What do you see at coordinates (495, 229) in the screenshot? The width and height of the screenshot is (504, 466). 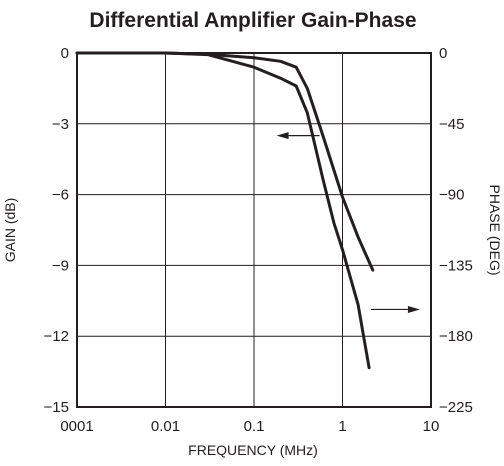 I see `y-axis-title-right: PHASE (DEG)` at bounding box center [495, 229].